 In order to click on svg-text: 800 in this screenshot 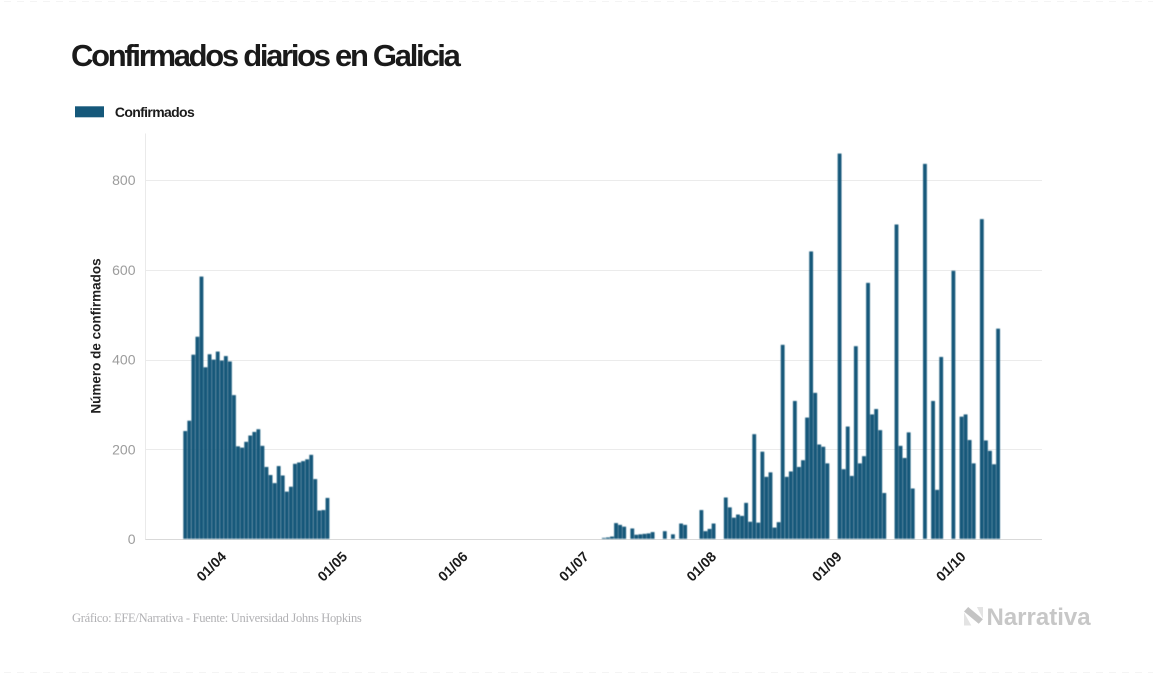, I will do `click(124, 180)`.